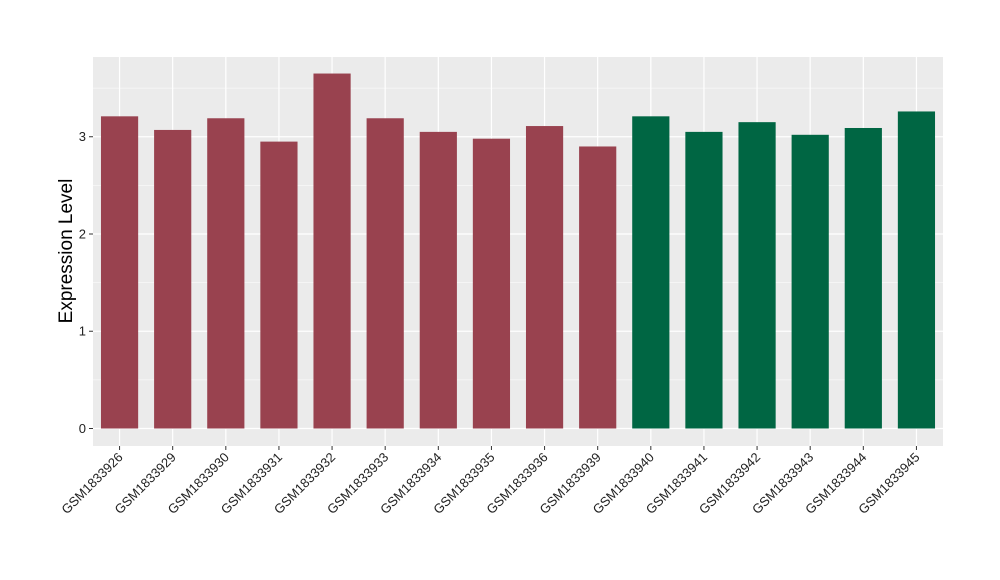 Image resolution: width=1000 pixels, height=580 pixels. Describe the element at coordinates (82, 331) in the screenshot. I see `y-tick-label: 1` at that location.